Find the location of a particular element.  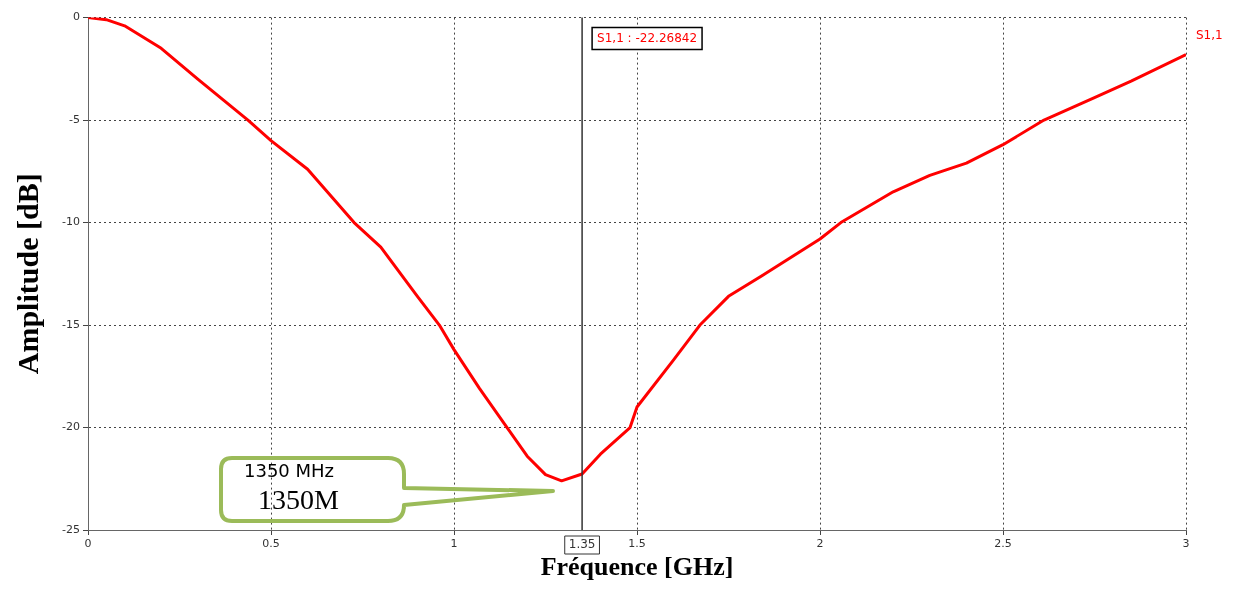

x-tick-label: 1.5 is located at coordinates (637, 544).